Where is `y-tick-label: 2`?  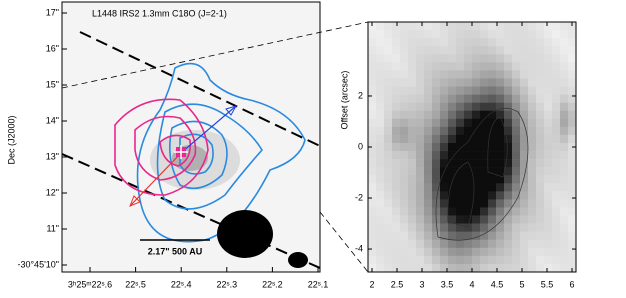
y-tick-label: 2 is located at coordinates (360, 95).